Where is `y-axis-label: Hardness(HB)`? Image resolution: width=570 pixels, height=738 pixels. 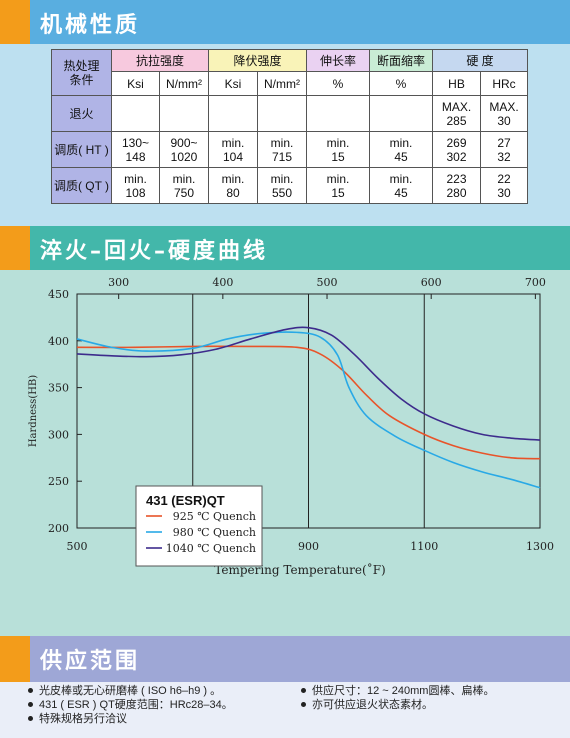
y-axis-label: Hardness(HB) is located at coordinates (33, 411).